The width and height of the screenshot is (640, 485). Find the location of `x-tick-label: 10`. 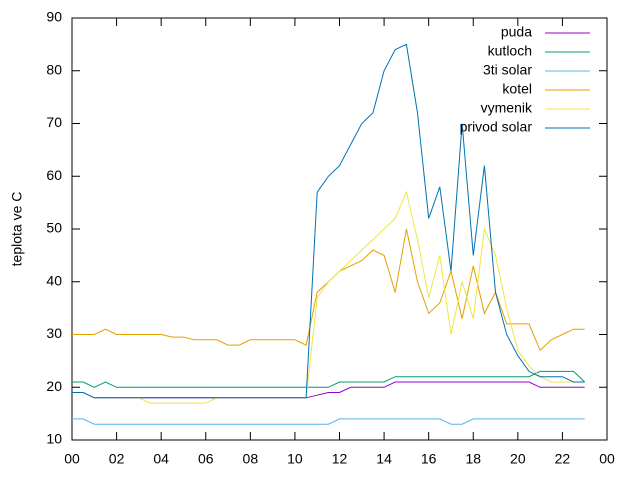

x-tick-label: 10 is located at coordinates (295, 459).